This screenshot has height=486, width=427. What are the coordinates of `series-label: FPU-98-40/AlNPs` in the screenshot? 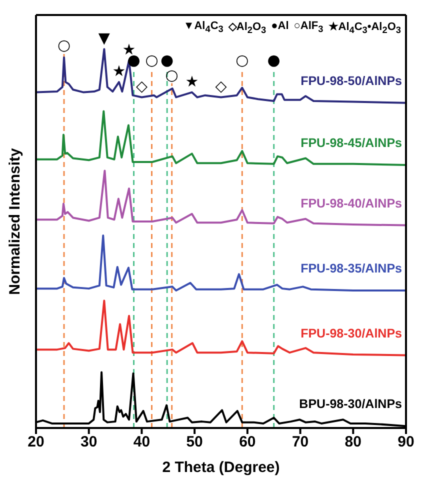 It's located at (351, 203).